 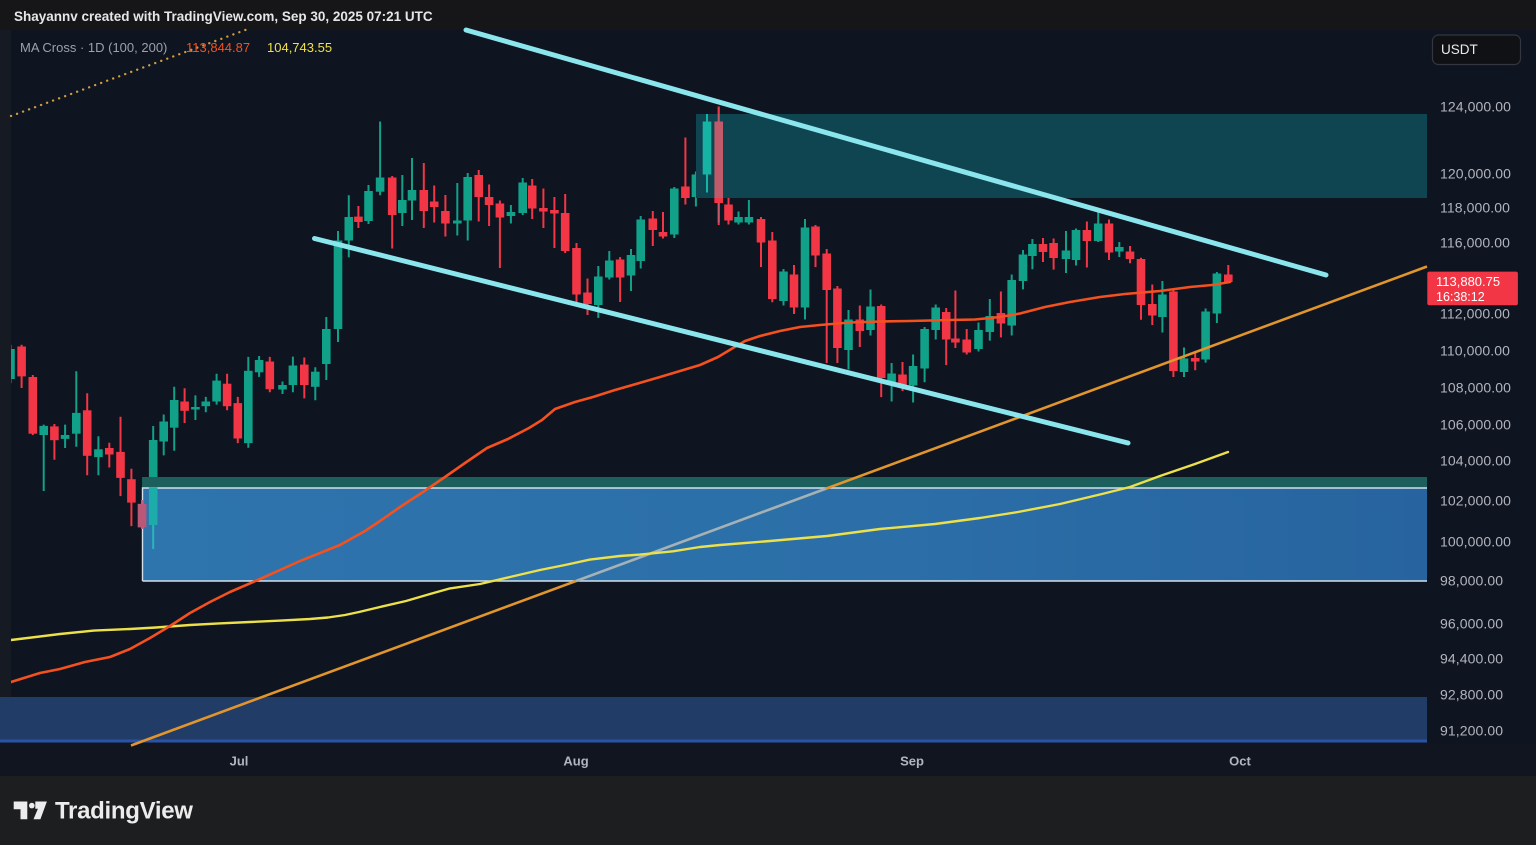 What do you see at coordinates (299, 47) in the screenshot?
I see `svg-text: 104,743.55` at bounding box center [299, 47].